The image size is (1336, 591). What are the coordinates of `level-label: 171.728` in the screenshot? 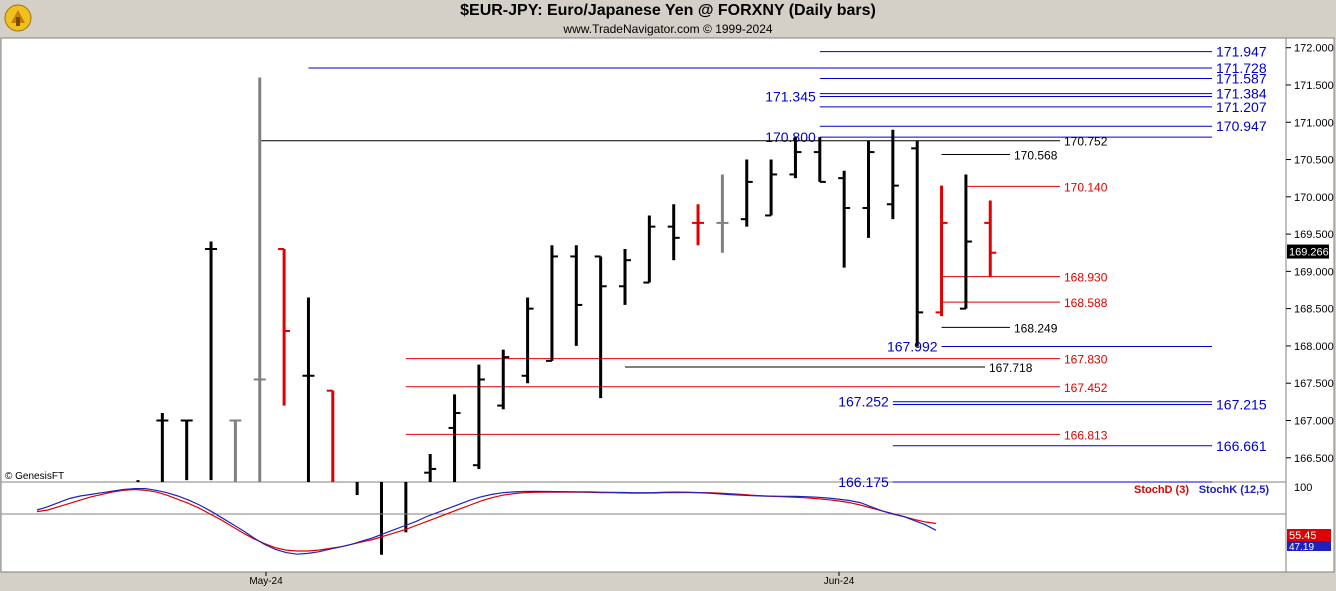 It's located at (1241, 68).